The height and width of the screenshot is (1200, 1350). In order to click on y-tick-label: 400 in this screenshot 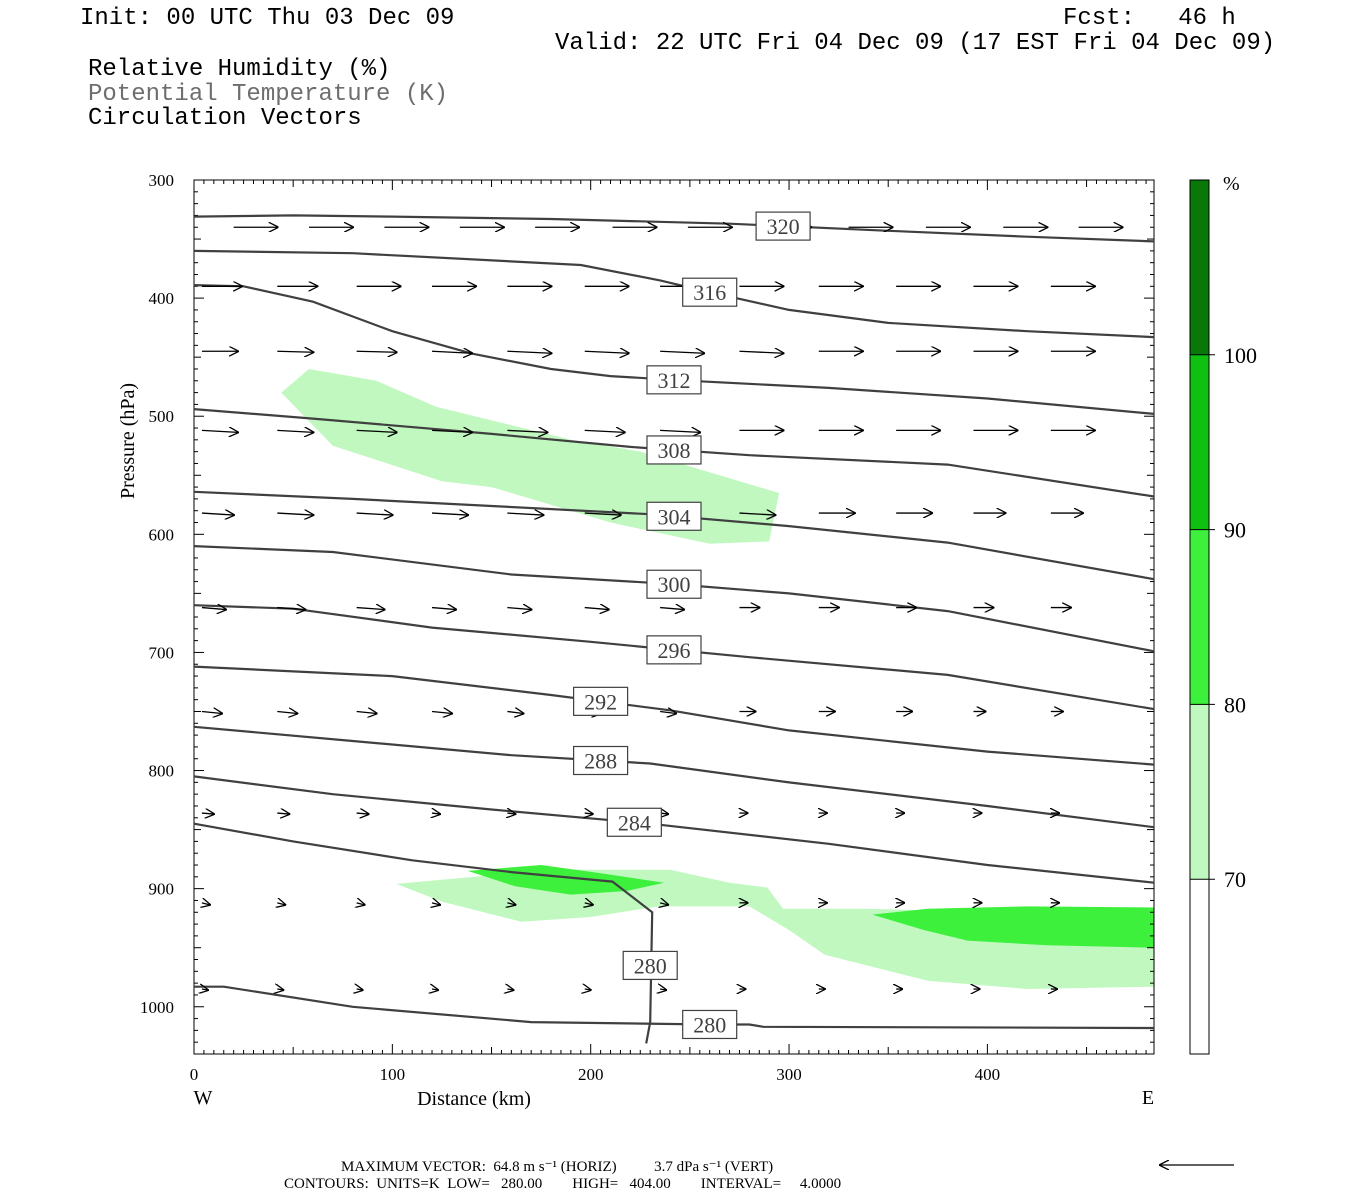, I will do `click(162, 298)`.